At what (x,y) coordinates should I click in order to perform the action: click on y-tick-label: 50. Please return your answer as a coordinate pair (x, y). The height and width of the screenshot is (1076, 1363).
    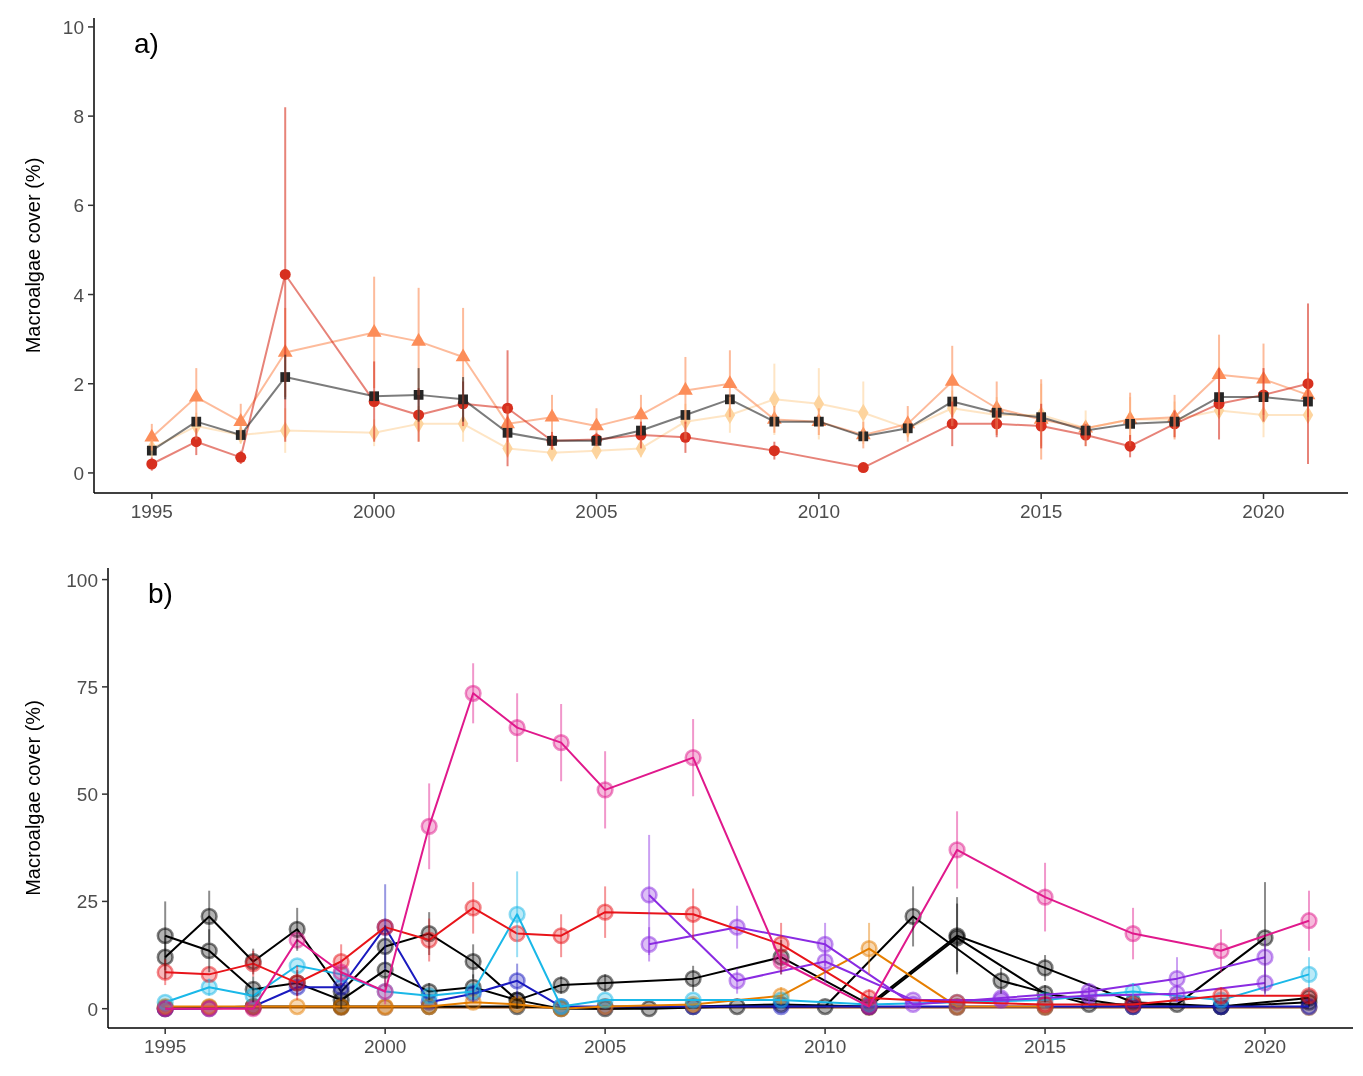
    Looking at the image, I should click on (87, 795).